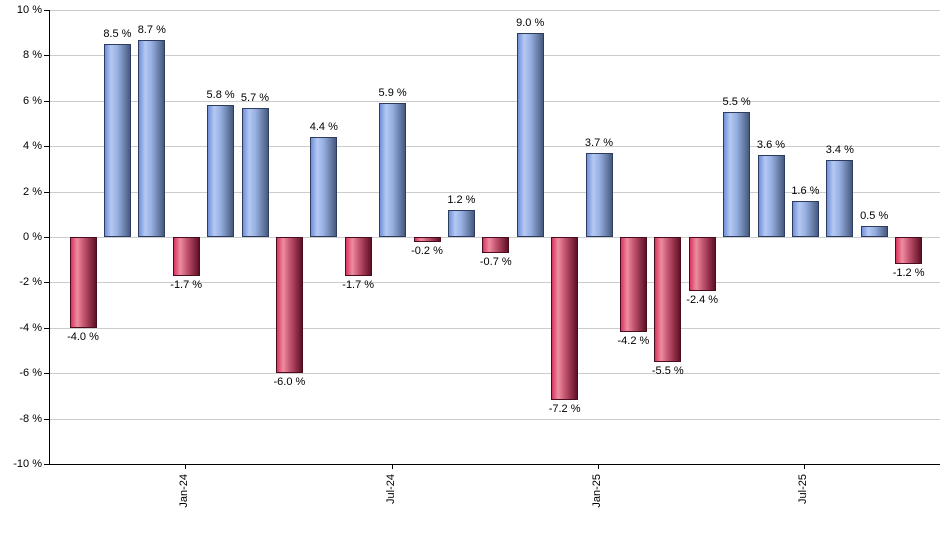 This screenshot has width=940, height=550. I want to click on y-axis-tick-label: 6 %, so click(32, 100).